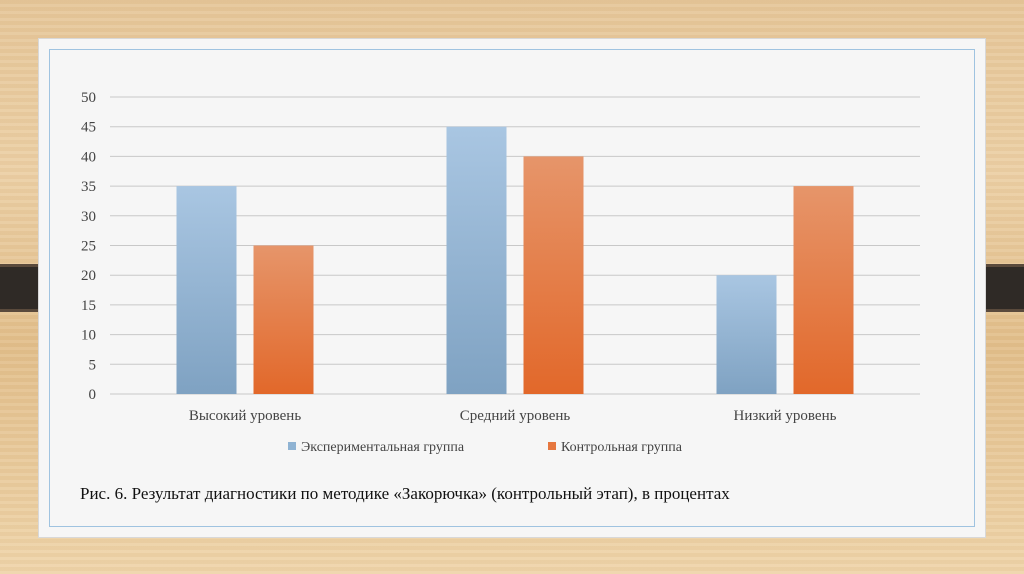  What do you see at coordinates (88, 306) in the screenshot?
I see `y-tick-label: 15` at bounding box center [88, 306].